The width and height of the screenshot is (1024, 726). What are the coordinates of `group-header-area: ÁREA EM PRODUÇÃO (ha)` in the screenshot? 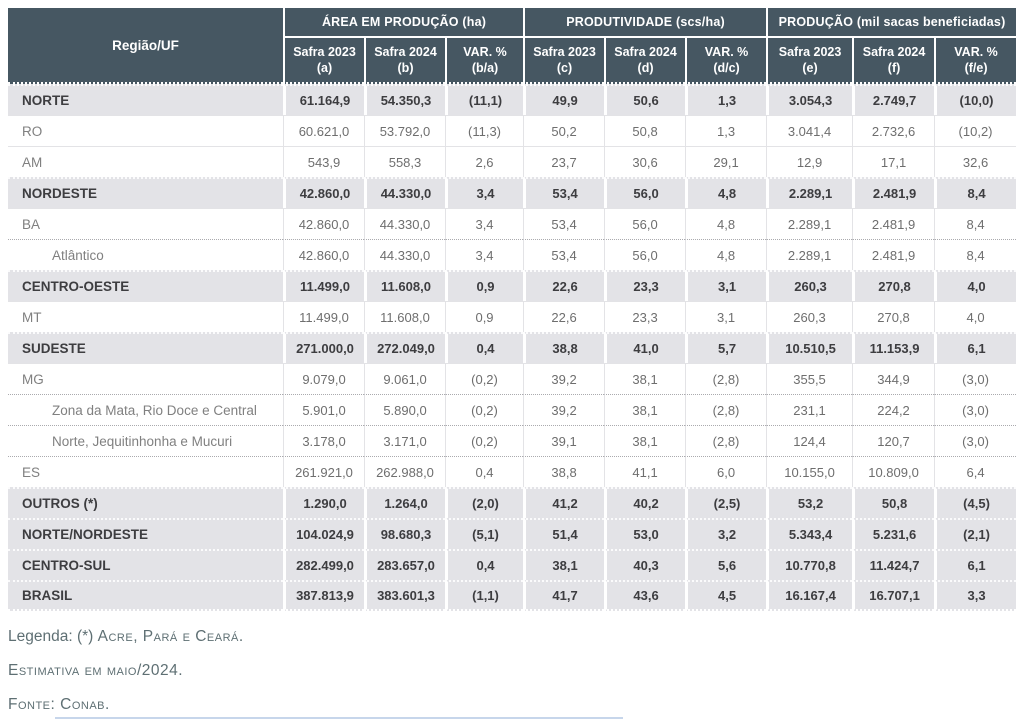 It's located at (403, 23).